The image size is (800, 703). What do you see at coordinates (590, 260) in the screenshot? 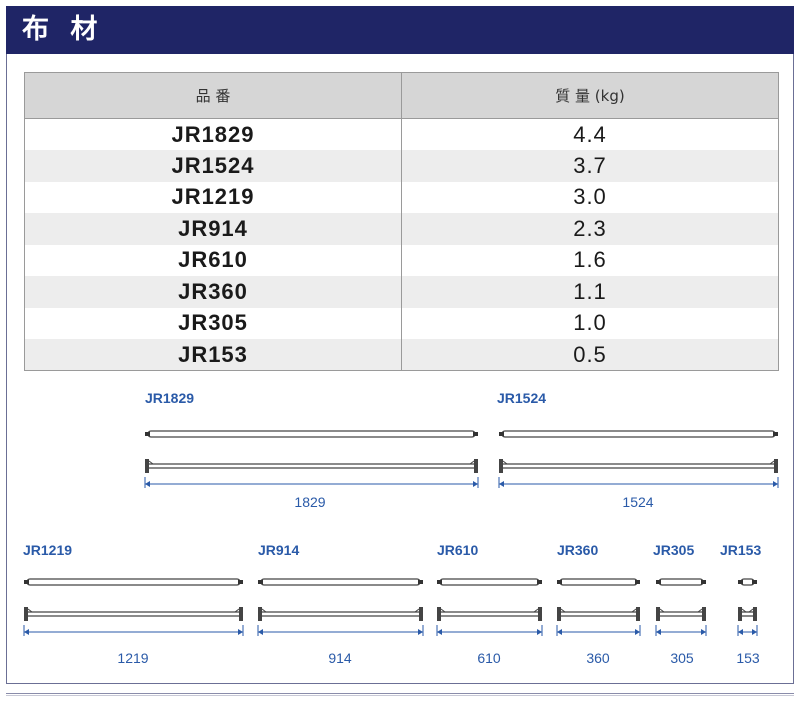
I see `mass-cell: 1.6` at bounding box center [590, 260].